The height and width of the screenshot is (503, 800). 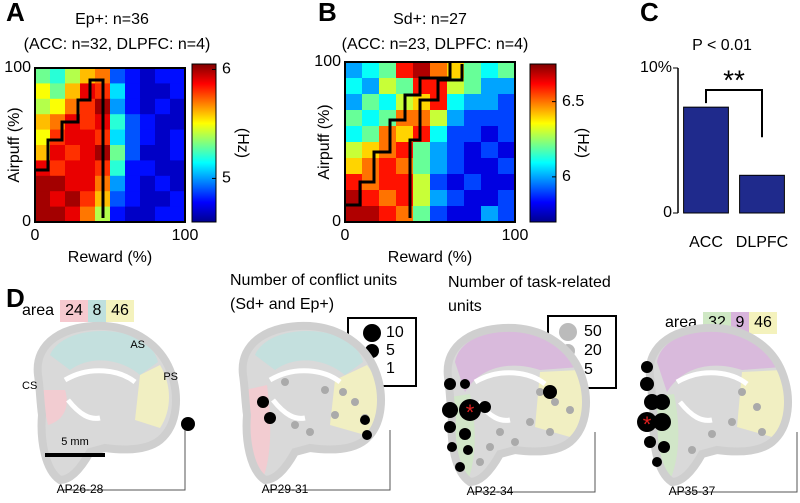 I want to click on x-axis-label: Reward (%), so click(x=430, y=257).